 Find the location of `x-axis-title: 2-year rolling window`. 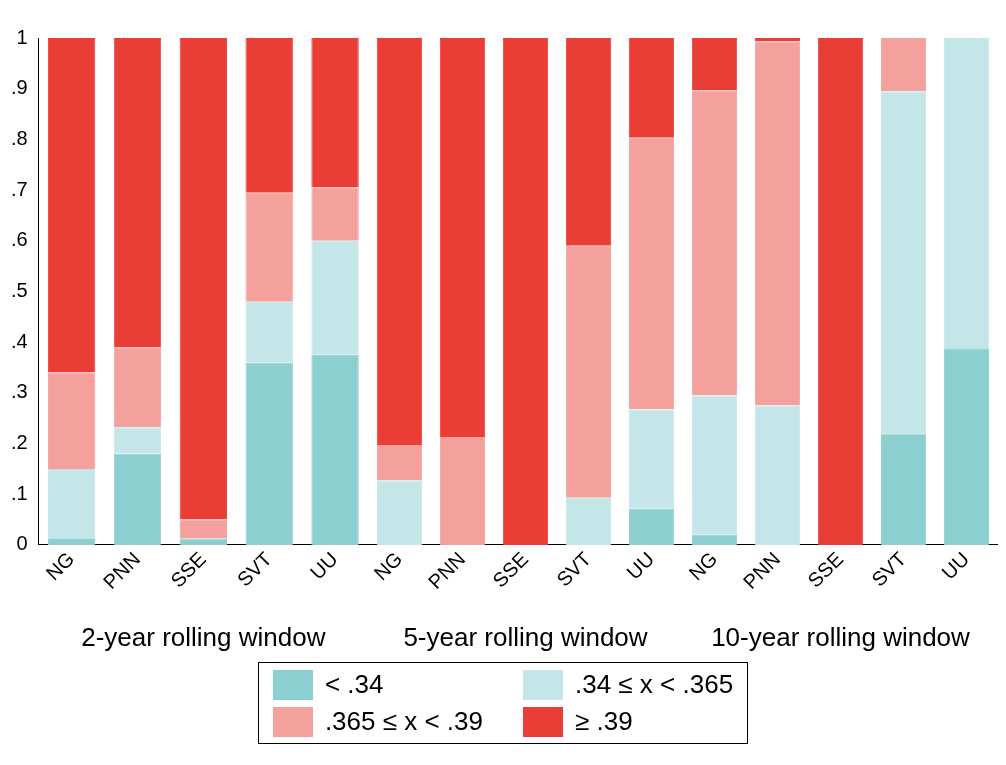

x-axis-title: 2-year rolling window is located at coordinates (203, 636).